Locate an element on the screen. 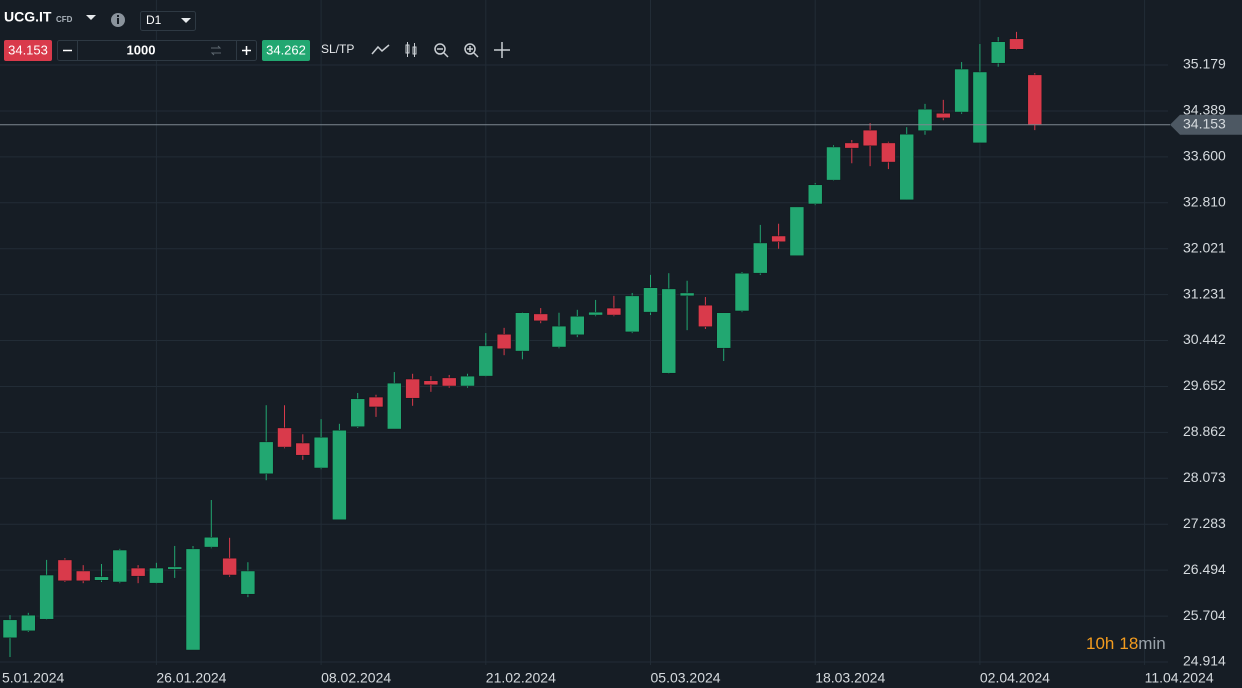 This screenshot has width=1242, height=688. swap-icon is located at coordinates (216, 50).